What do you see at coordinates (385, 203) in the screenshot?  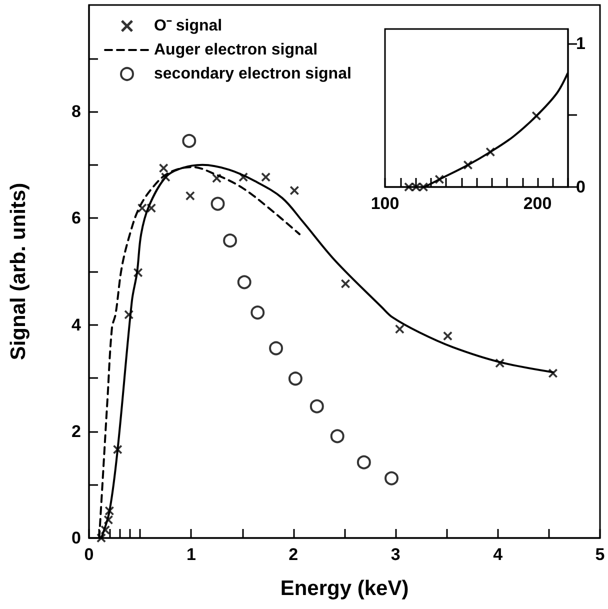 I see `x-tick-label: 100` at bounding box center [385, 203].